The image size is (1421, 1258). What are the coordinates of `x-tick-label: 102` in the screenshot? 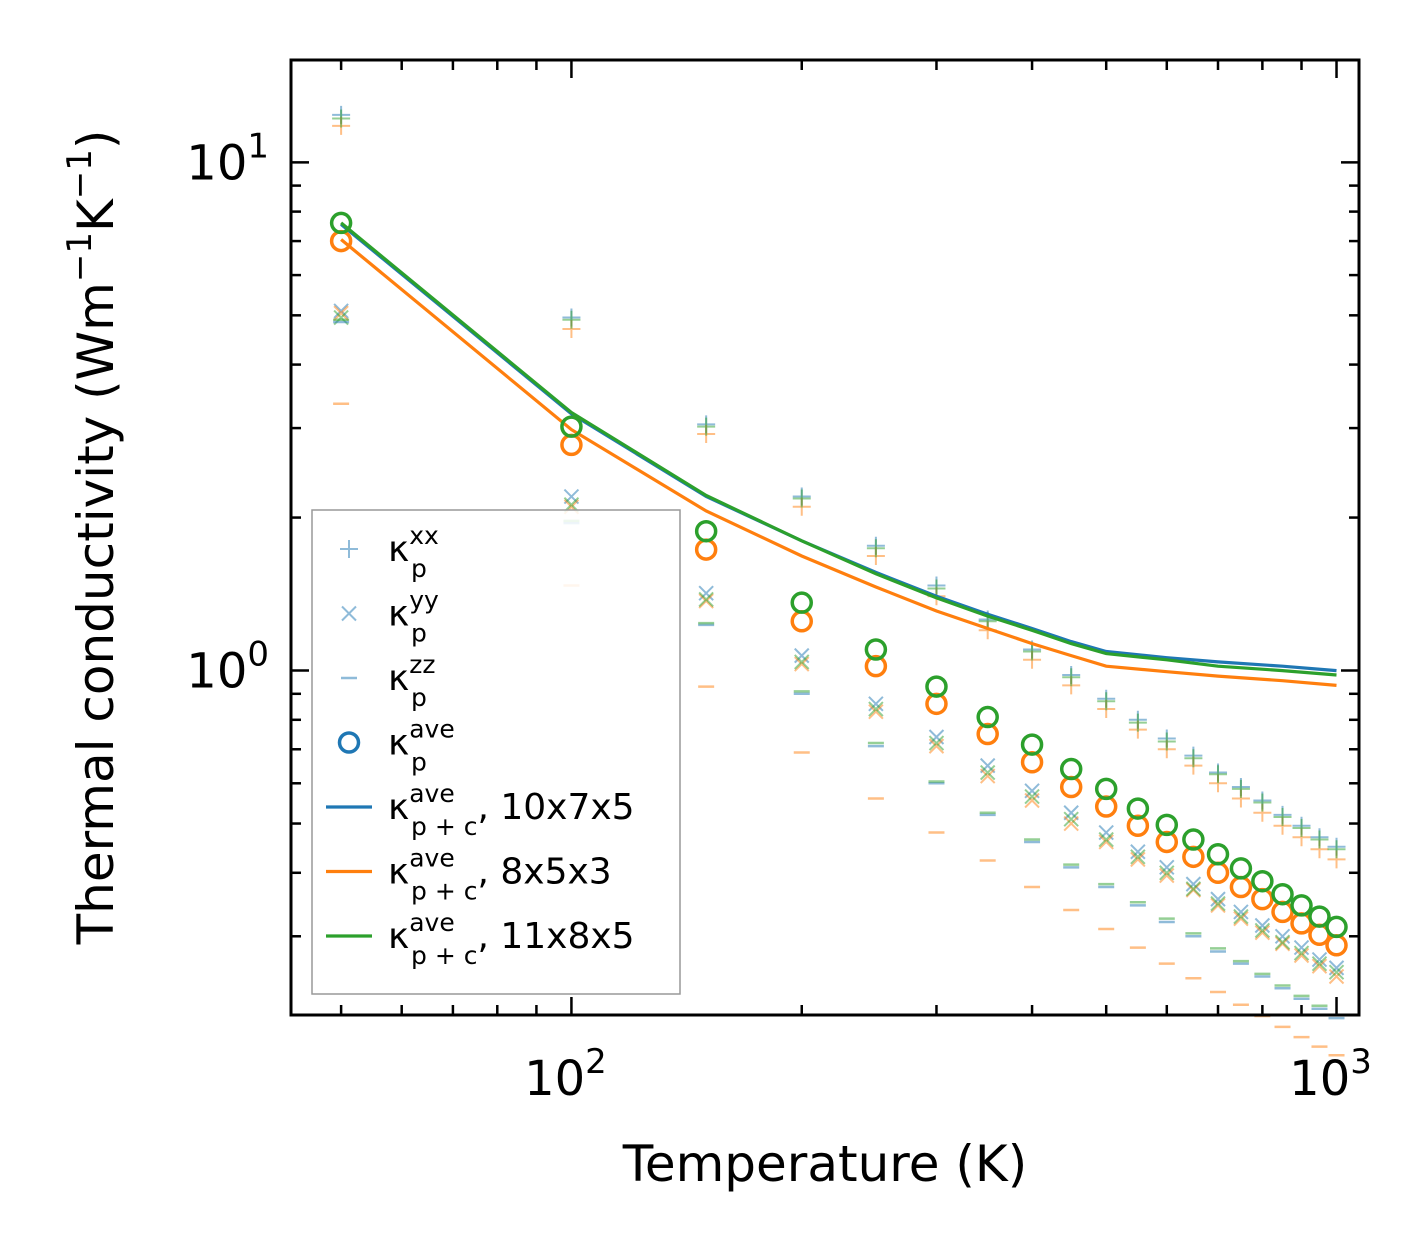 It's located at (565, 1074).